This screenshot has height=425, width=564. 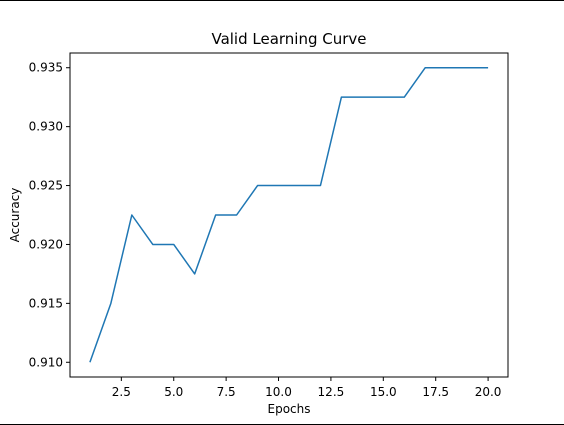 What do you see at coordinates (173, 392) in the screenshot?
I see `x-tick-label: 5.0` at bounding box center [173, 392].